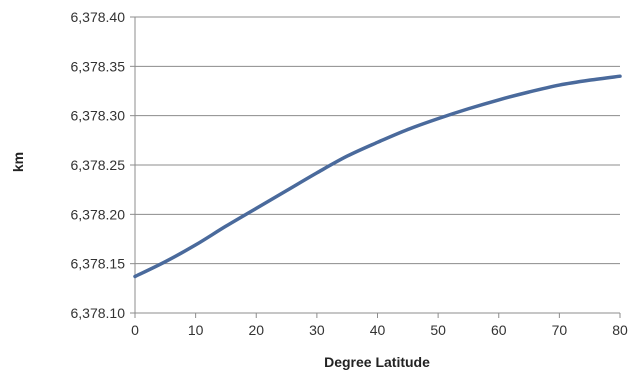  What do you see at coordinates (98, 264) in the screenshot?
I see `y-tick-label: 6,378.15` at bounding box center [98, 264].